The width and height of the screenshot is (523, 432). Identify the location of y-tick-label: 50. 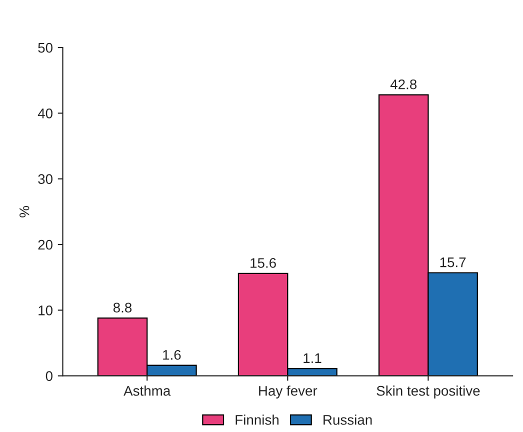
(45, 47).